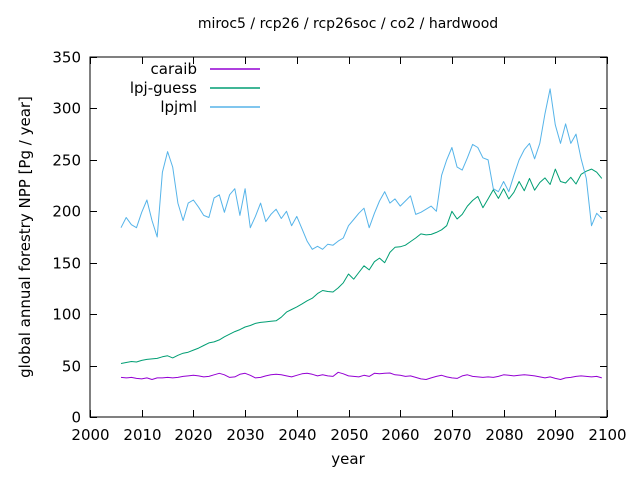  I want to click on x-tick-label: 2000, so click(90, 435).